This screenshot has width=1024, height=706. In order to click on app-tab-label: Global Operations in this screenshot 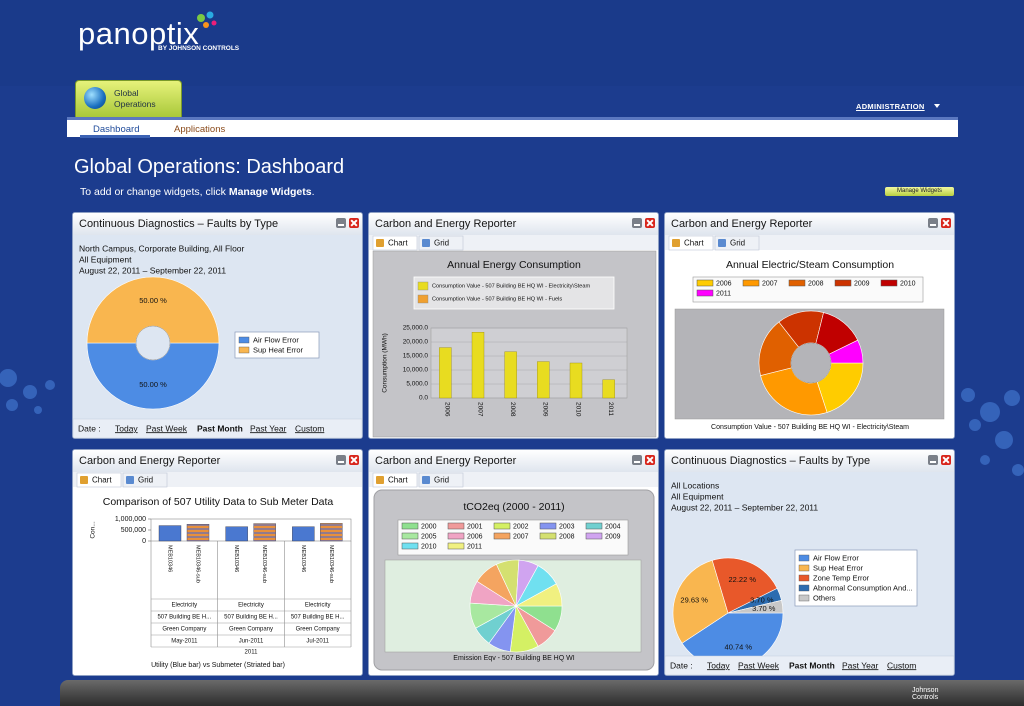, I will do `click(135, 98)`.